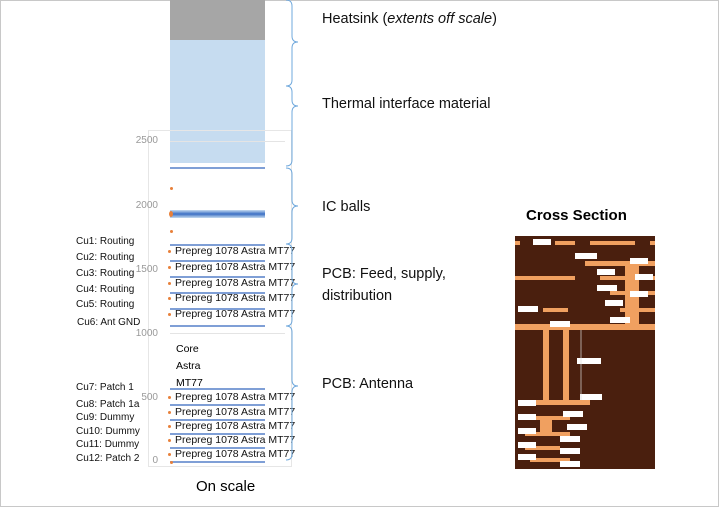 This screenshot has width=719, height=507. What do you see at coordinates (585, 352) in the screenshot?
I see `cross-section-photo` at bounding box center [585, 352].